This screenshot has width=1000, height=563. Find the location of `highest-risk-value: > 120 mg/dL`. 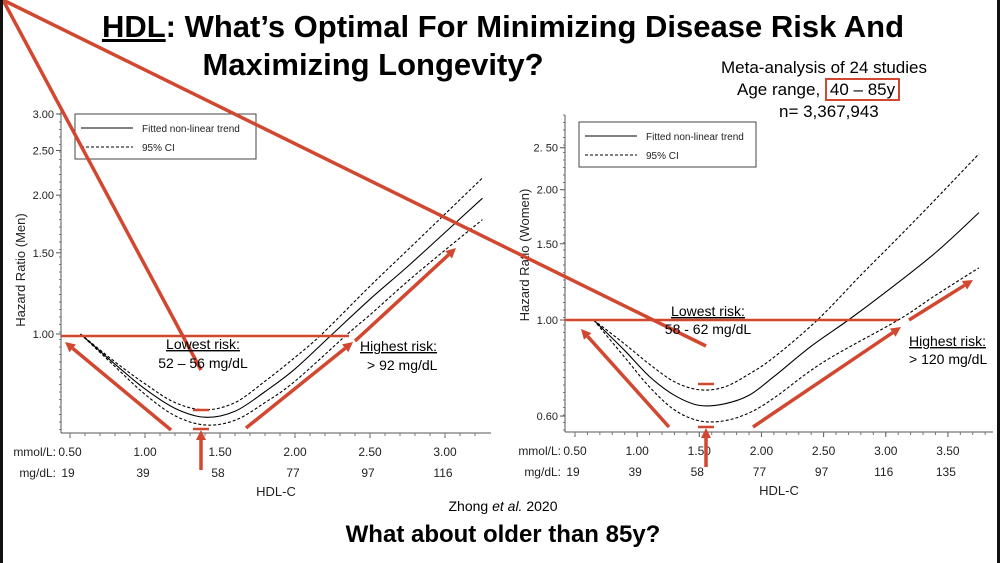

highest-risk-value: > 120 mg/dL is located at coordinates (948, 359).